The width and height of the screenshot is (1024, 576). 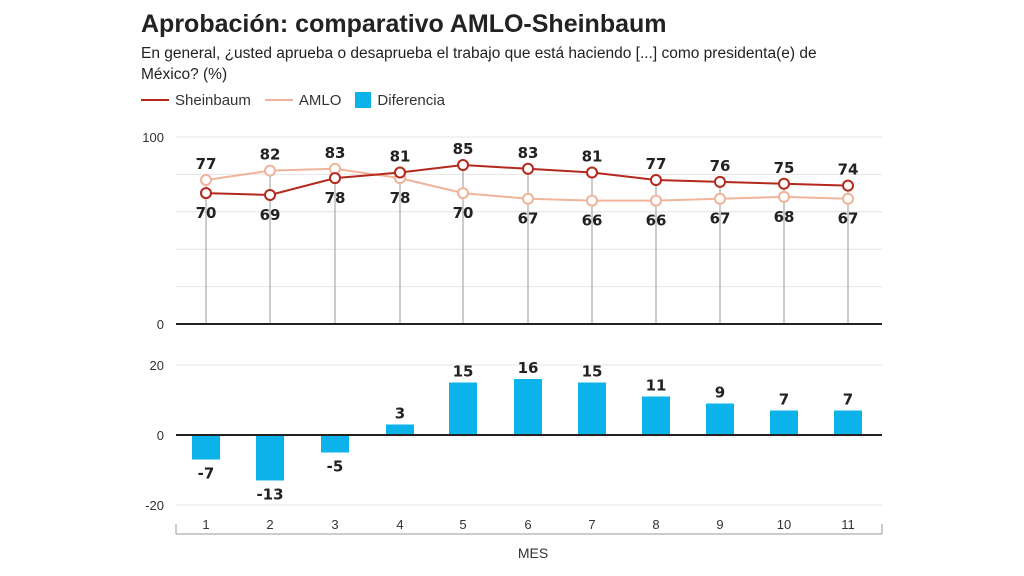 I want to click on x-tick-label: 2, so click(x=269, y=524).